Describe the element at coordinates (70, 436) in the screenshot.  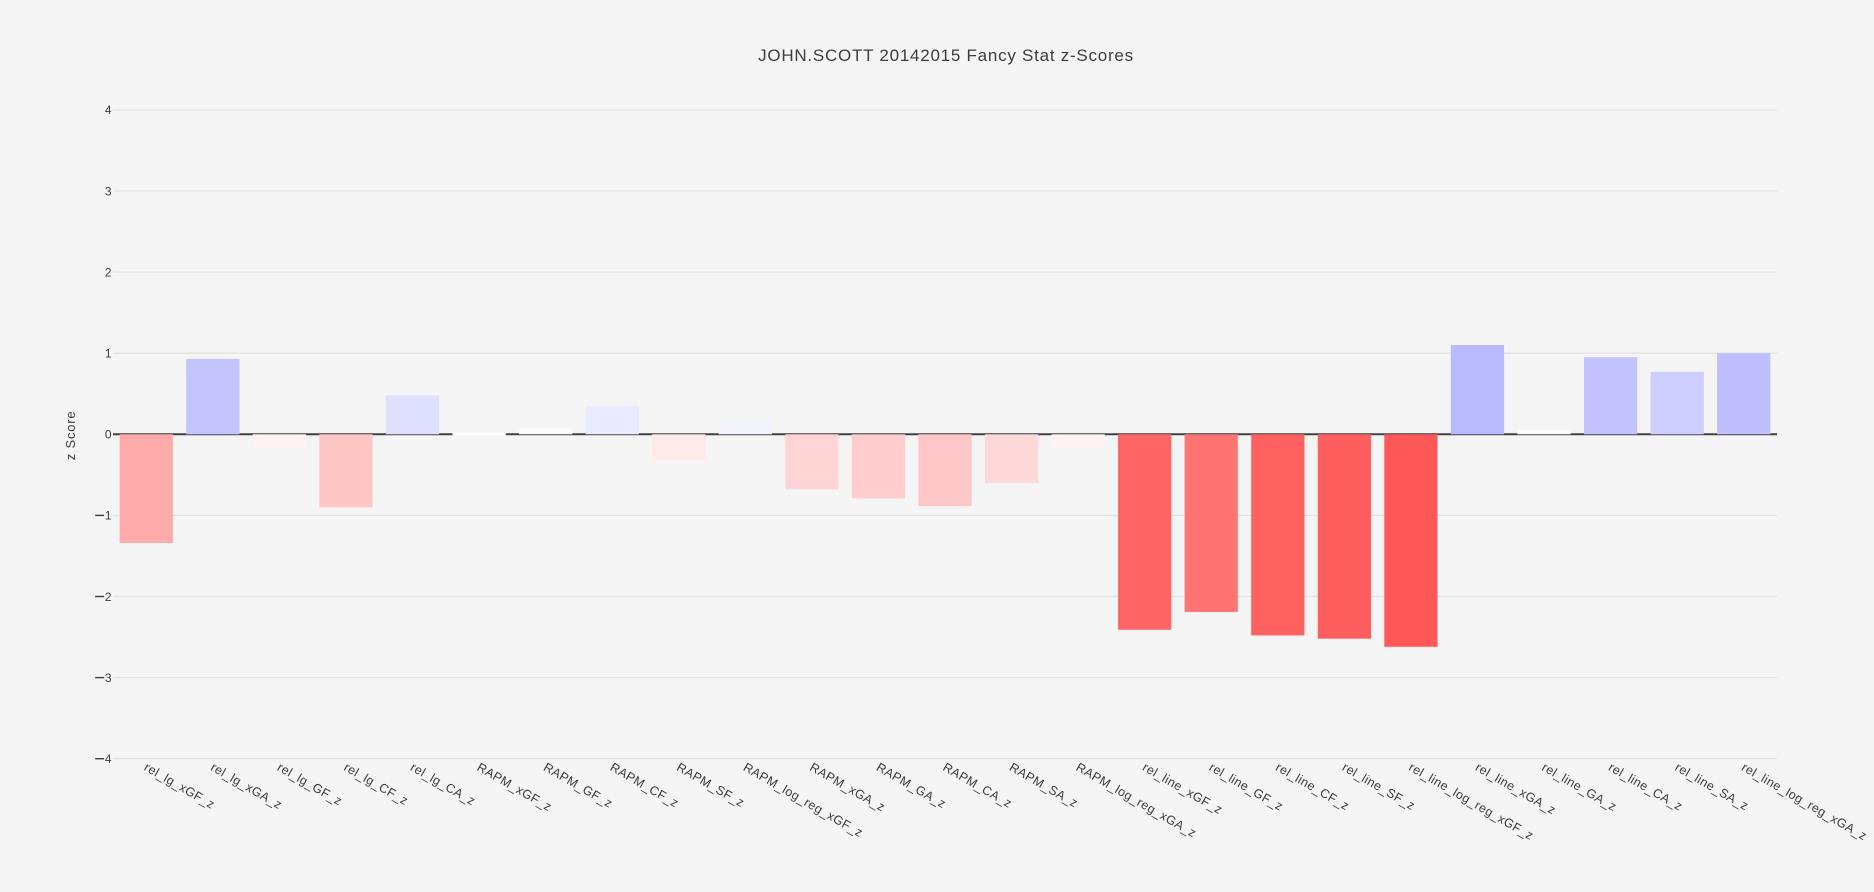
I see `svg-text: z Score` at that location.